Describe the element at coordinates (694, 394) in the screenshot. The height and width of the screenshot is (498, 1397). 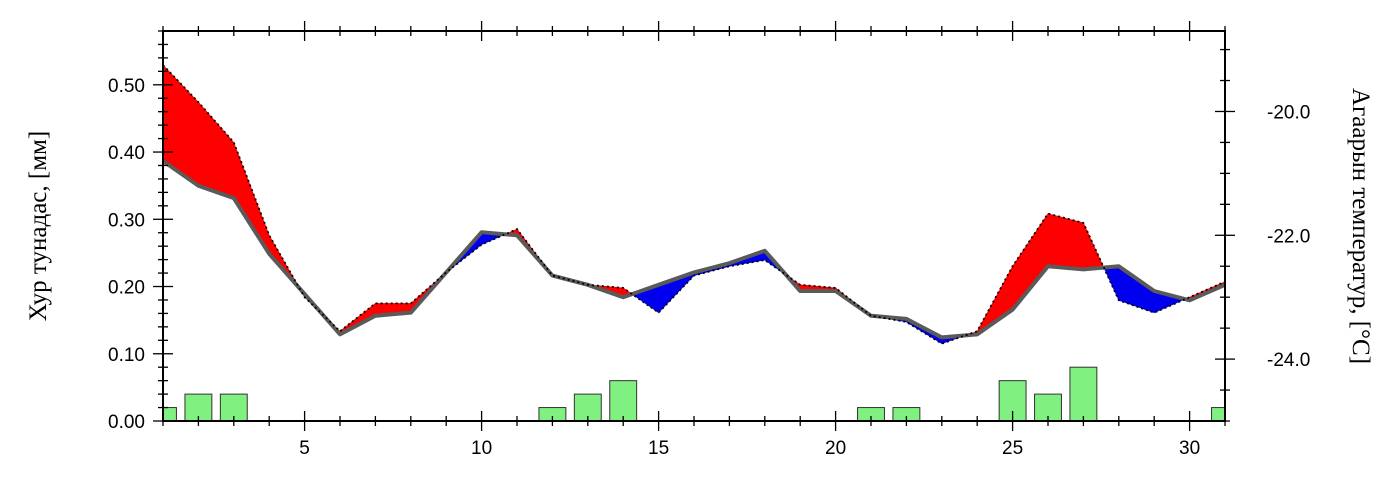
I see `precipitation-bars` at that location.